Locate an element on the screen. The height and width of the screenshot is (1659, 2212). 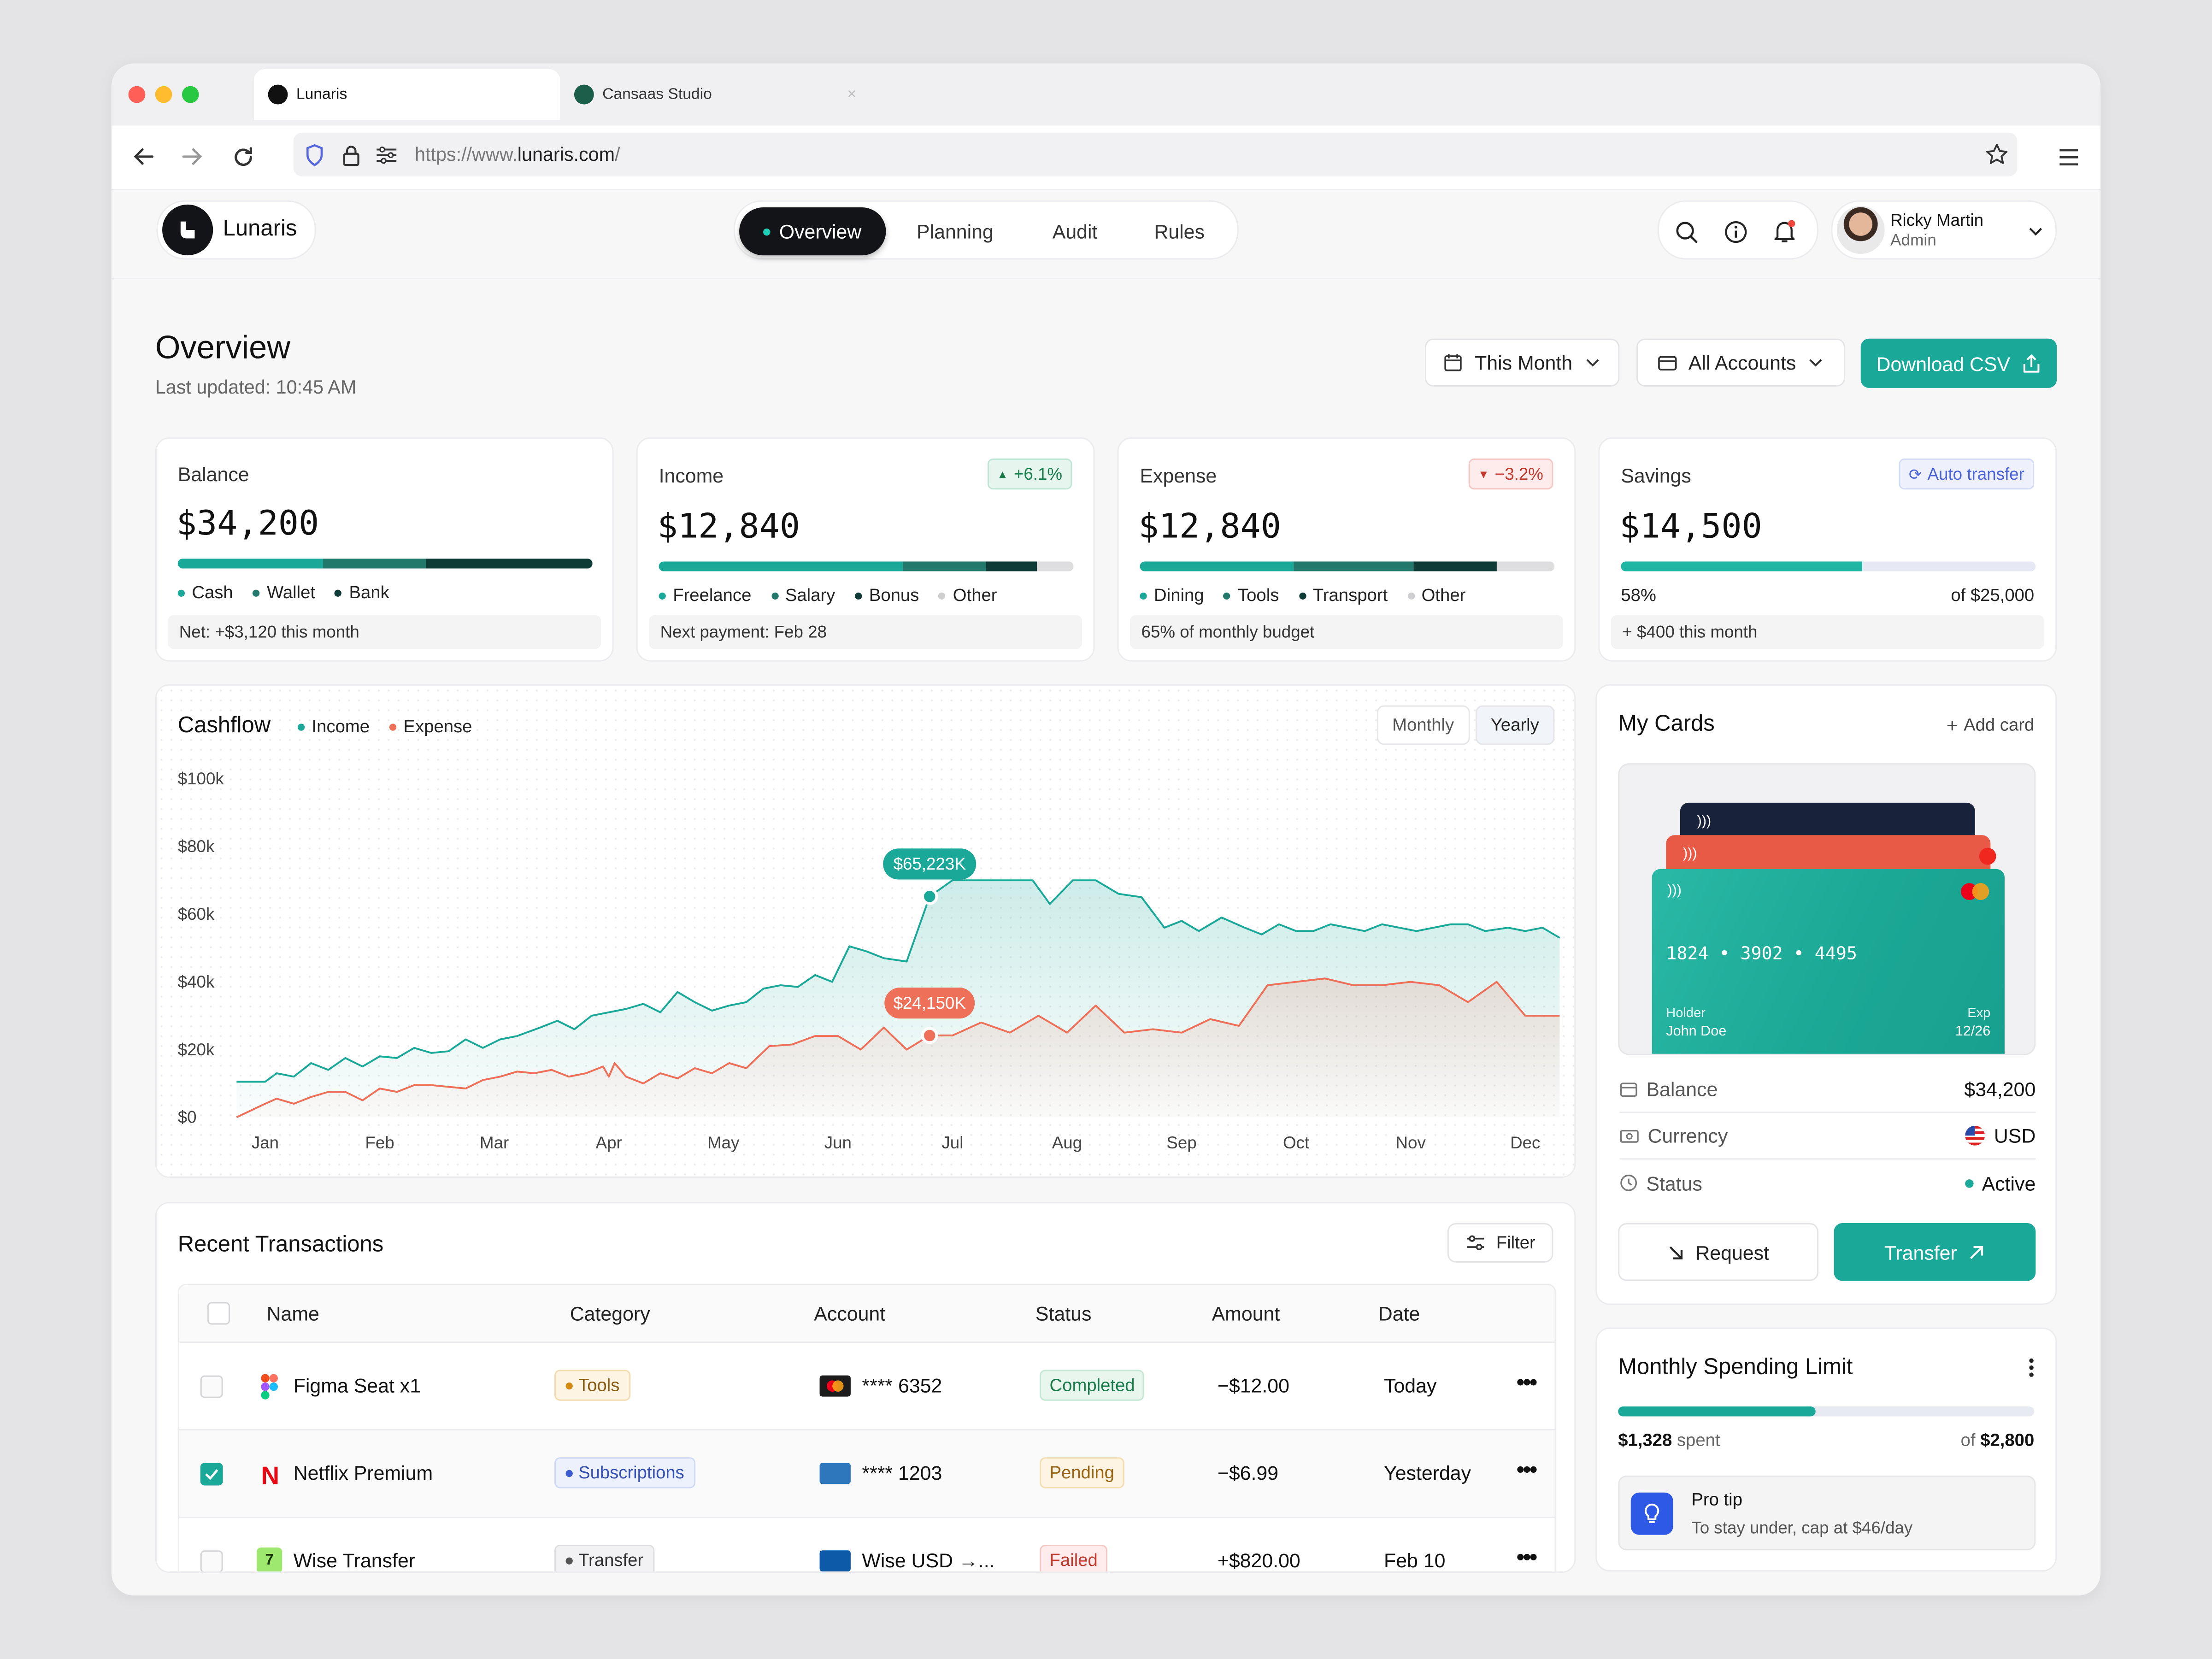
legend-item: Cash is located at coordinates (205, 592).